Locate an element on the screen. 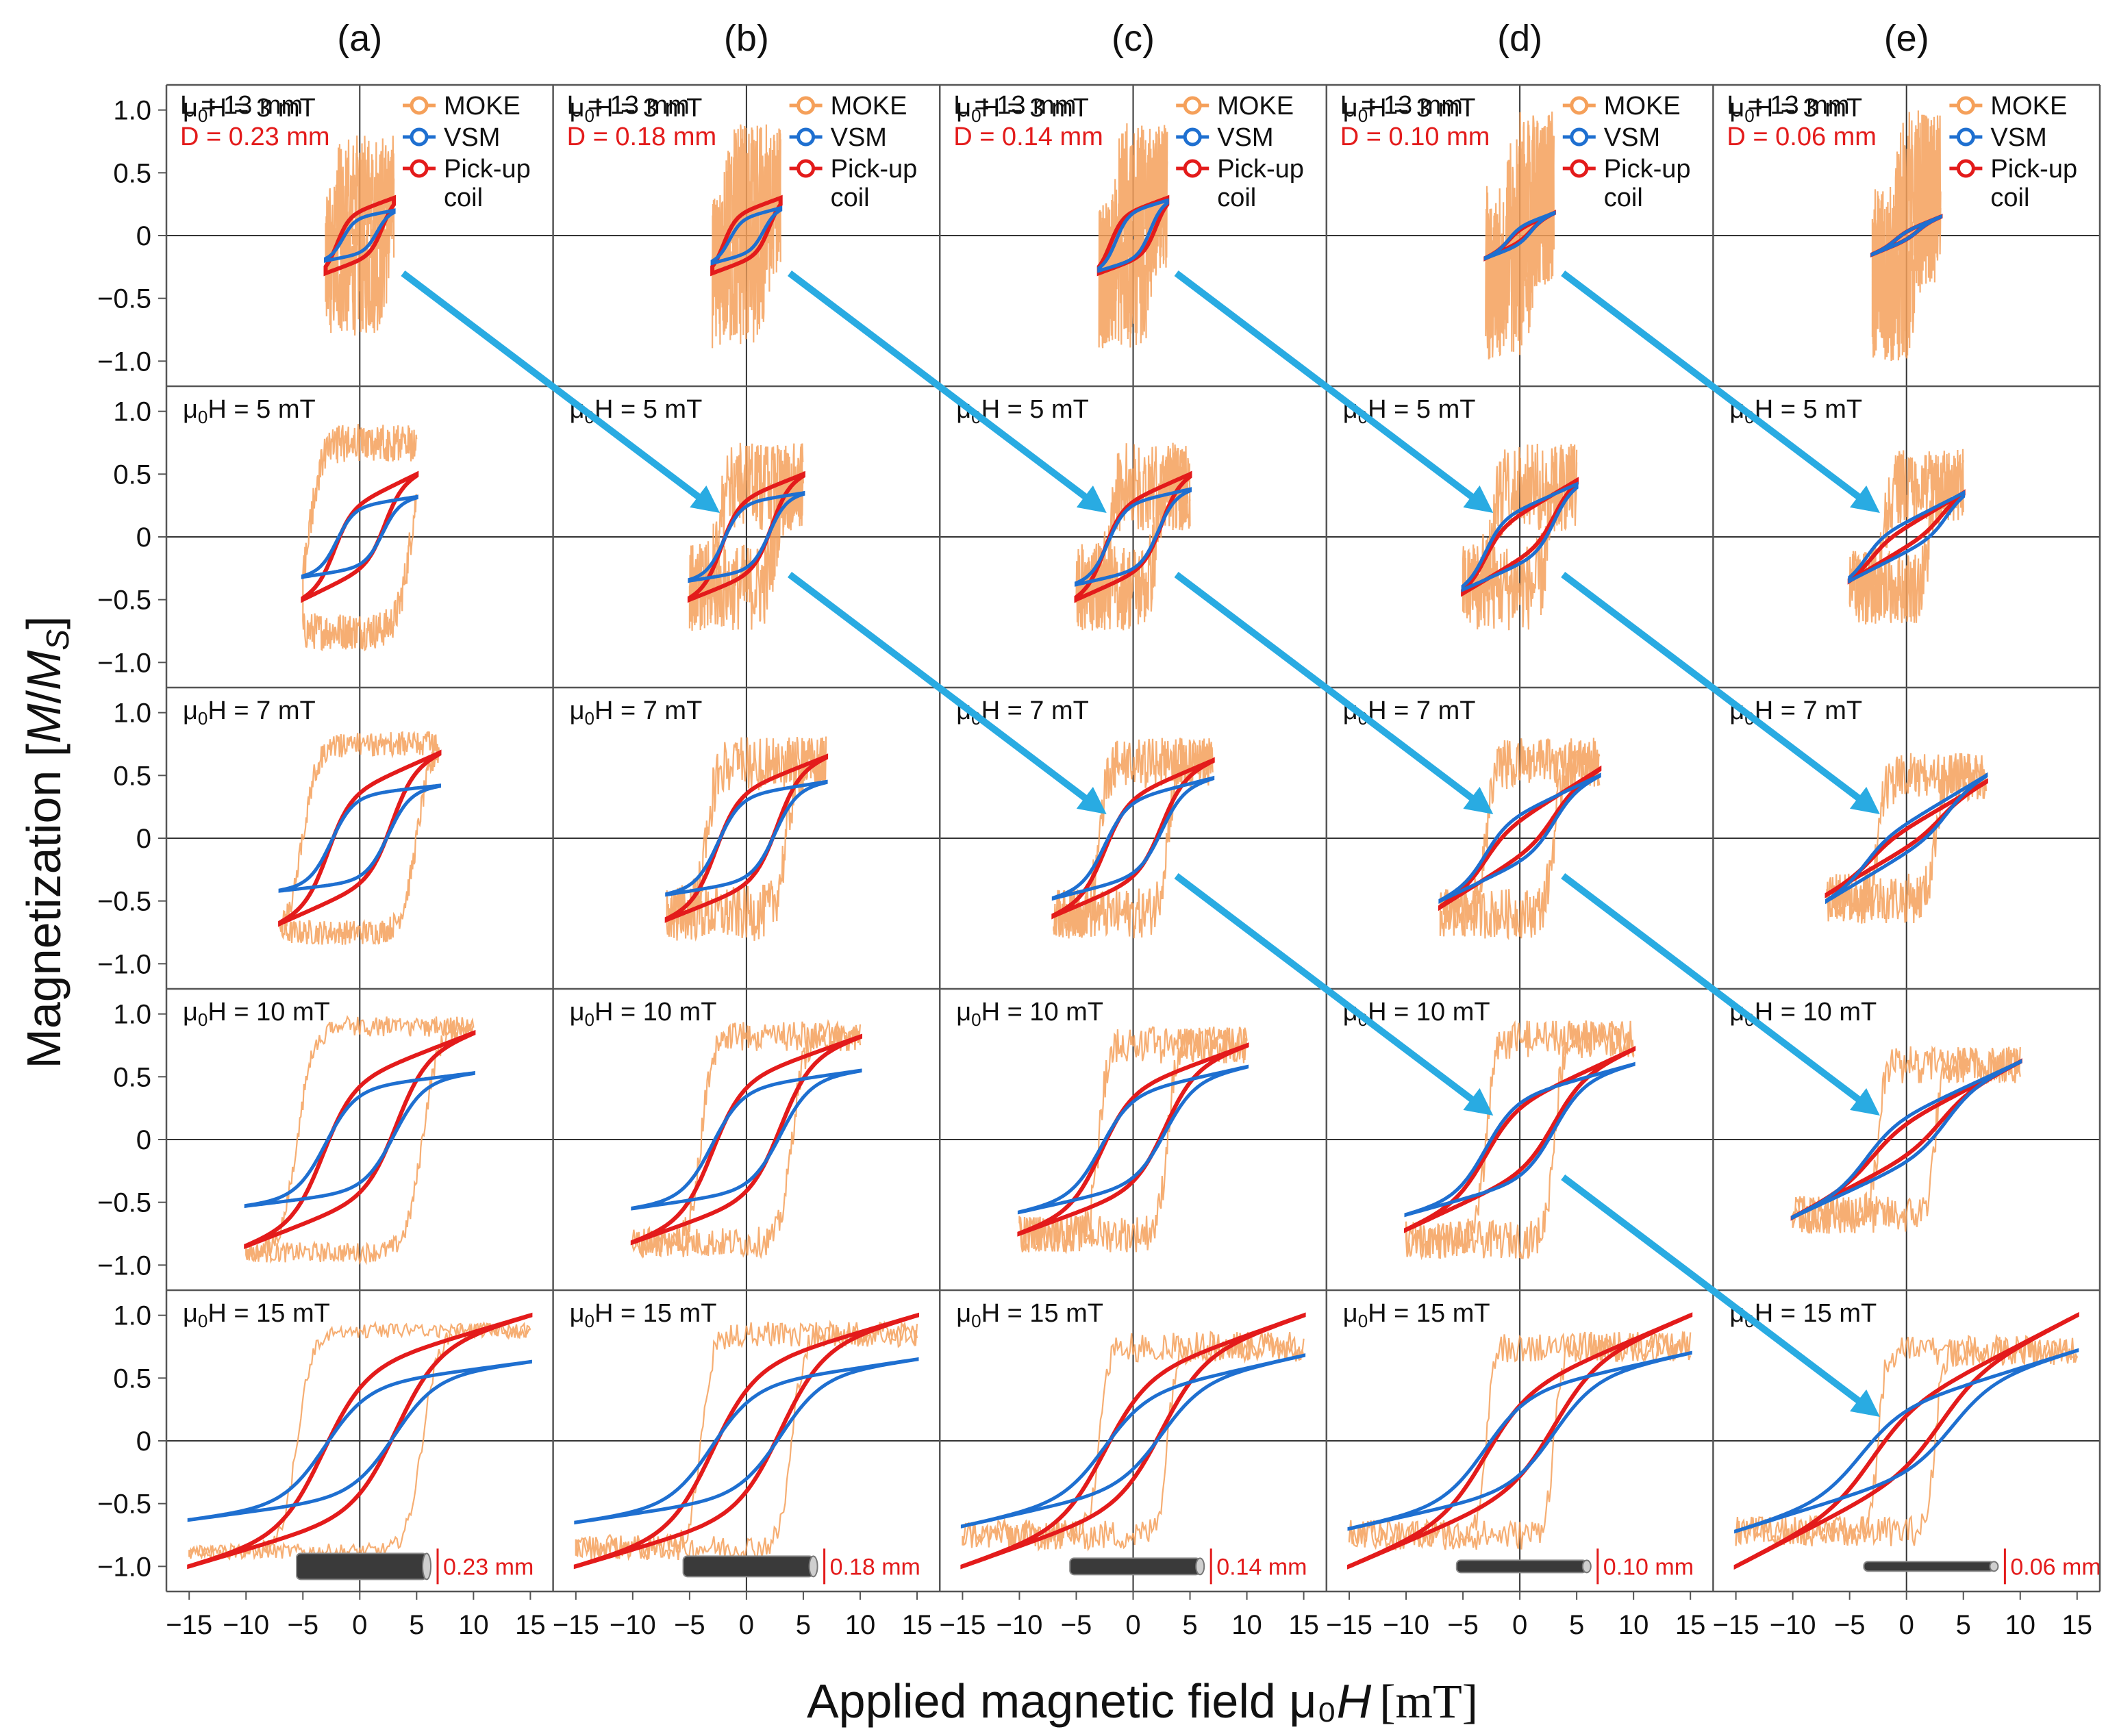  y-axis-label: Magnetization [M/MS] is located at coordinates (46, 842).